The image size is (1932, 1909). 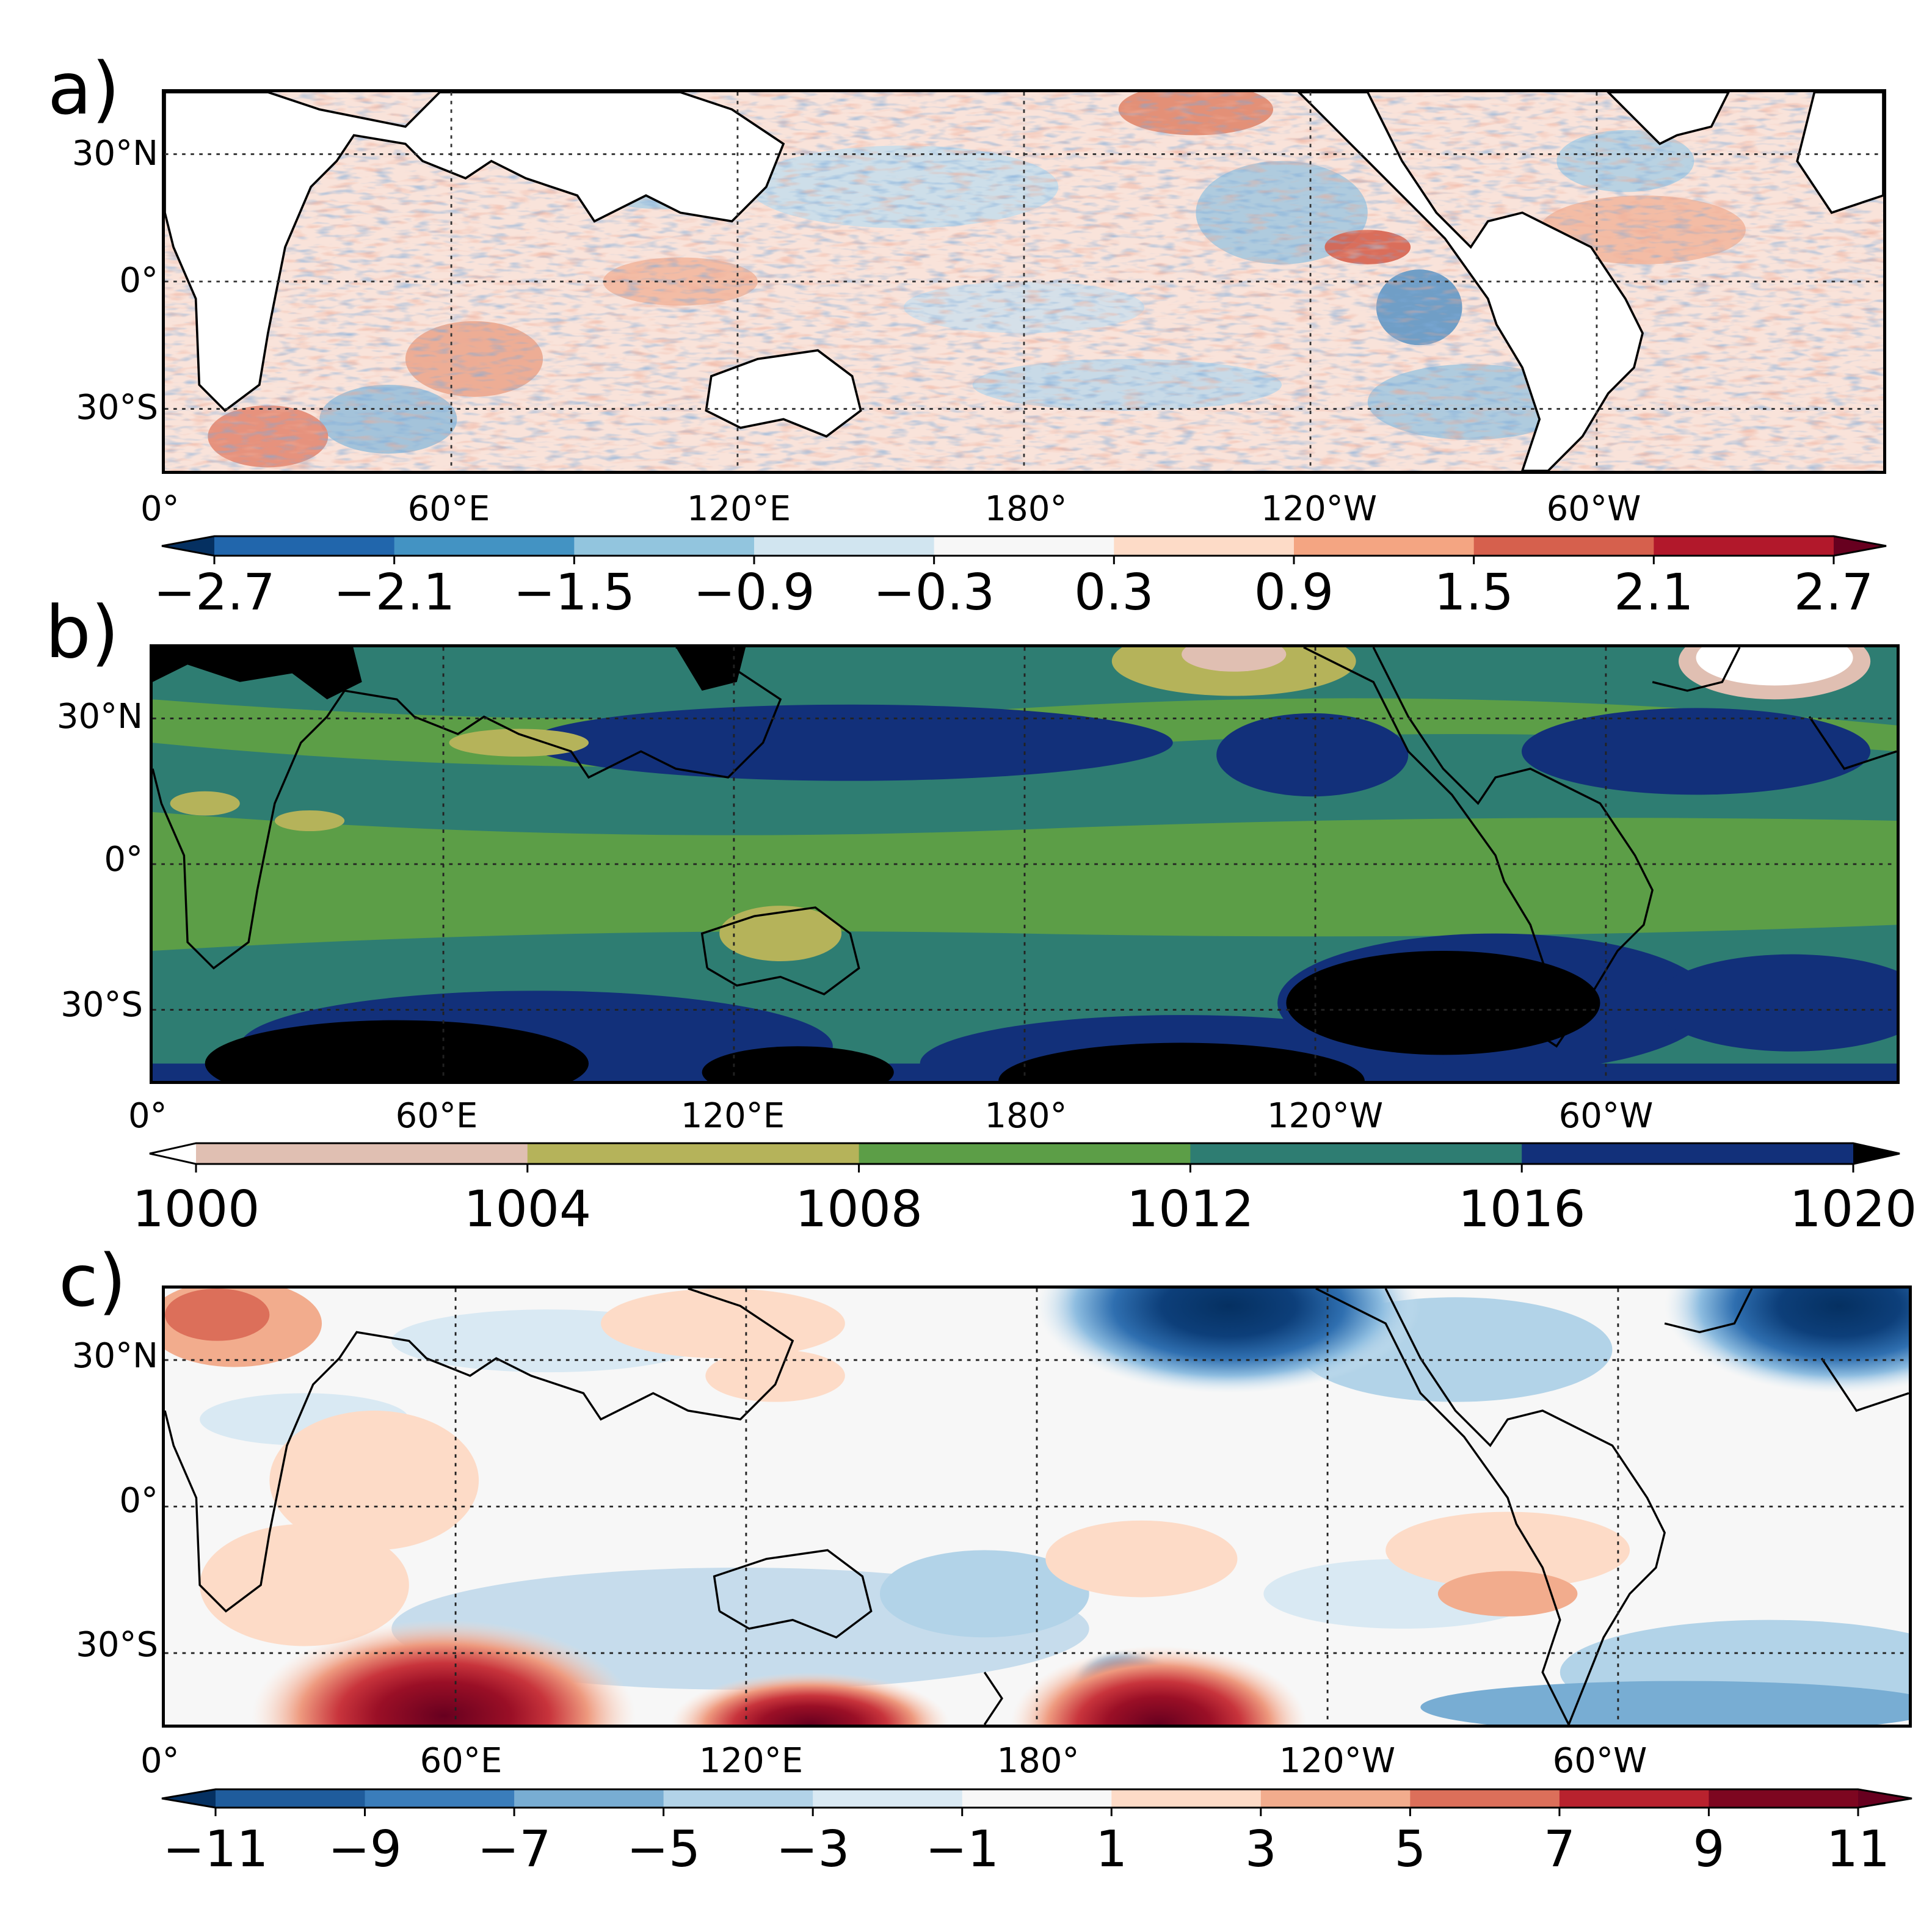 I want to click on lat-label-30n-c: 30°N, so click(x=114, y=1356).